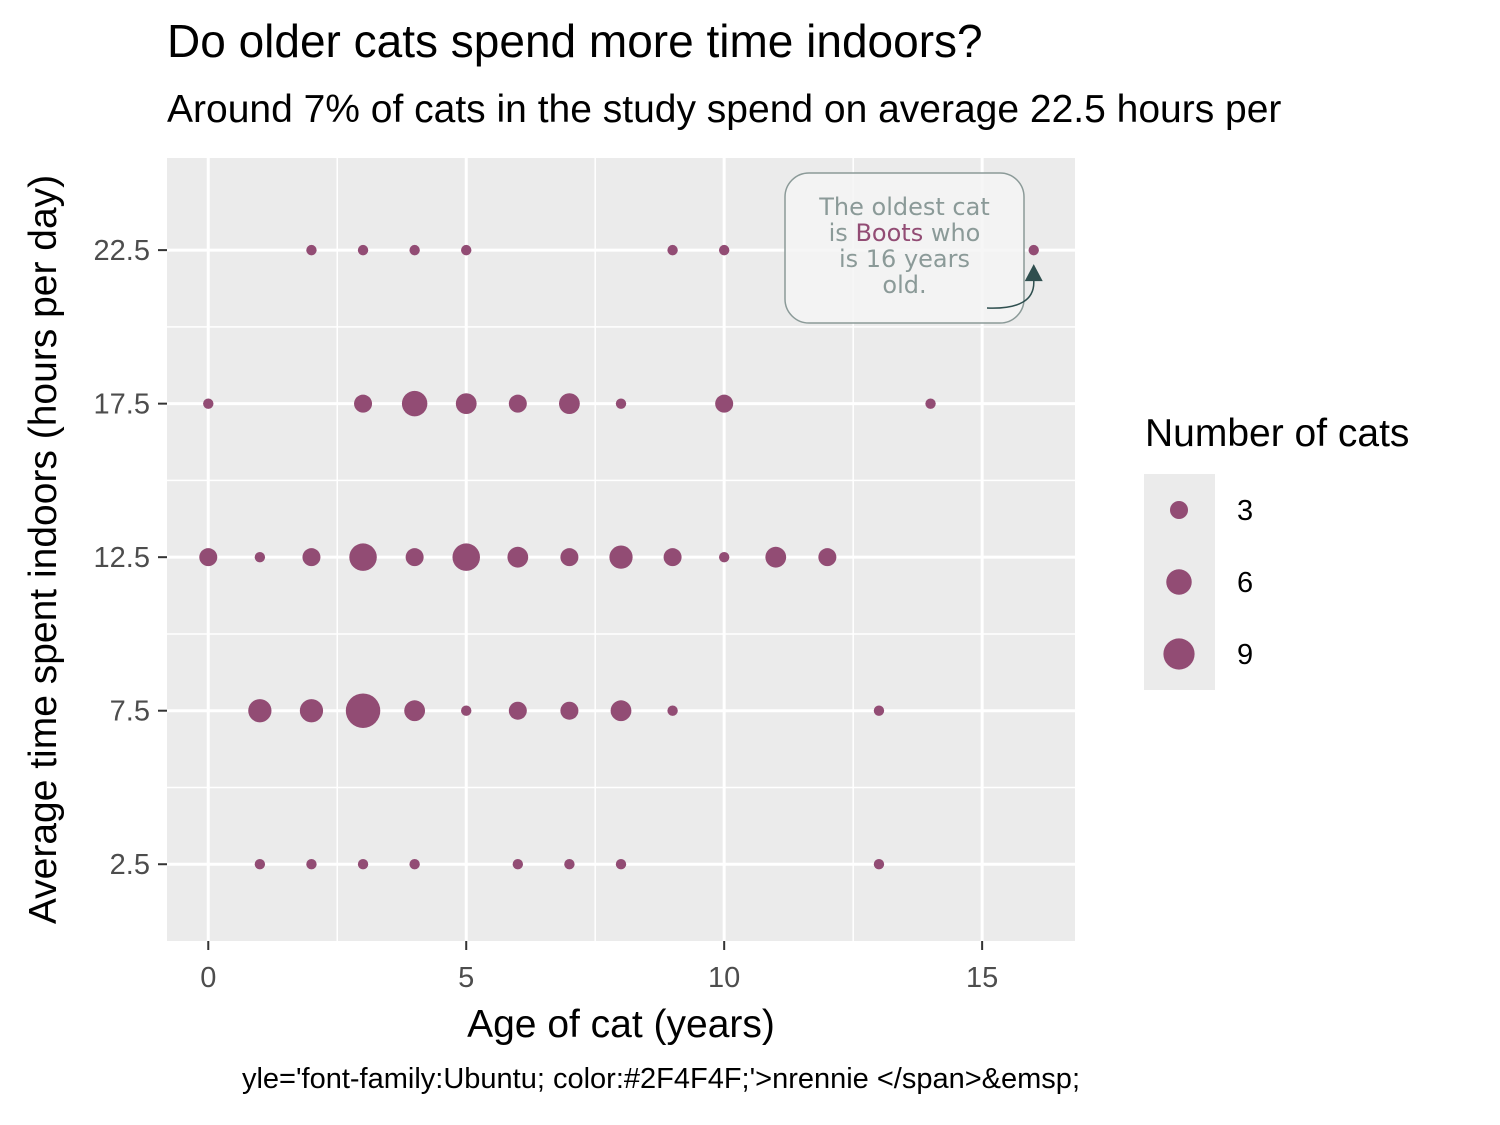  What do you see at coordinates (575, 41) in the screenshot?
I see `chart-title: Do older cats spend more time indoors?` at bounding box center [575, 41].